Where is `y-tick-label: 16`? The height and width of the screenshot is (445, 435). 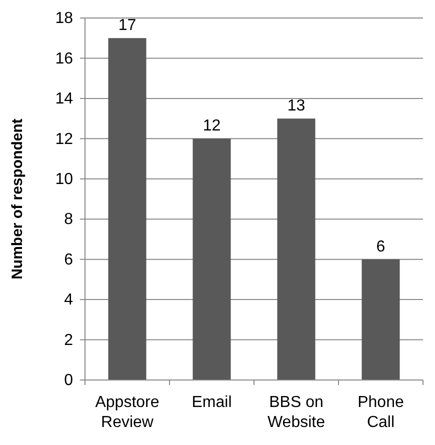
y-tick-label: 16 is located at coordinates (64, 59).